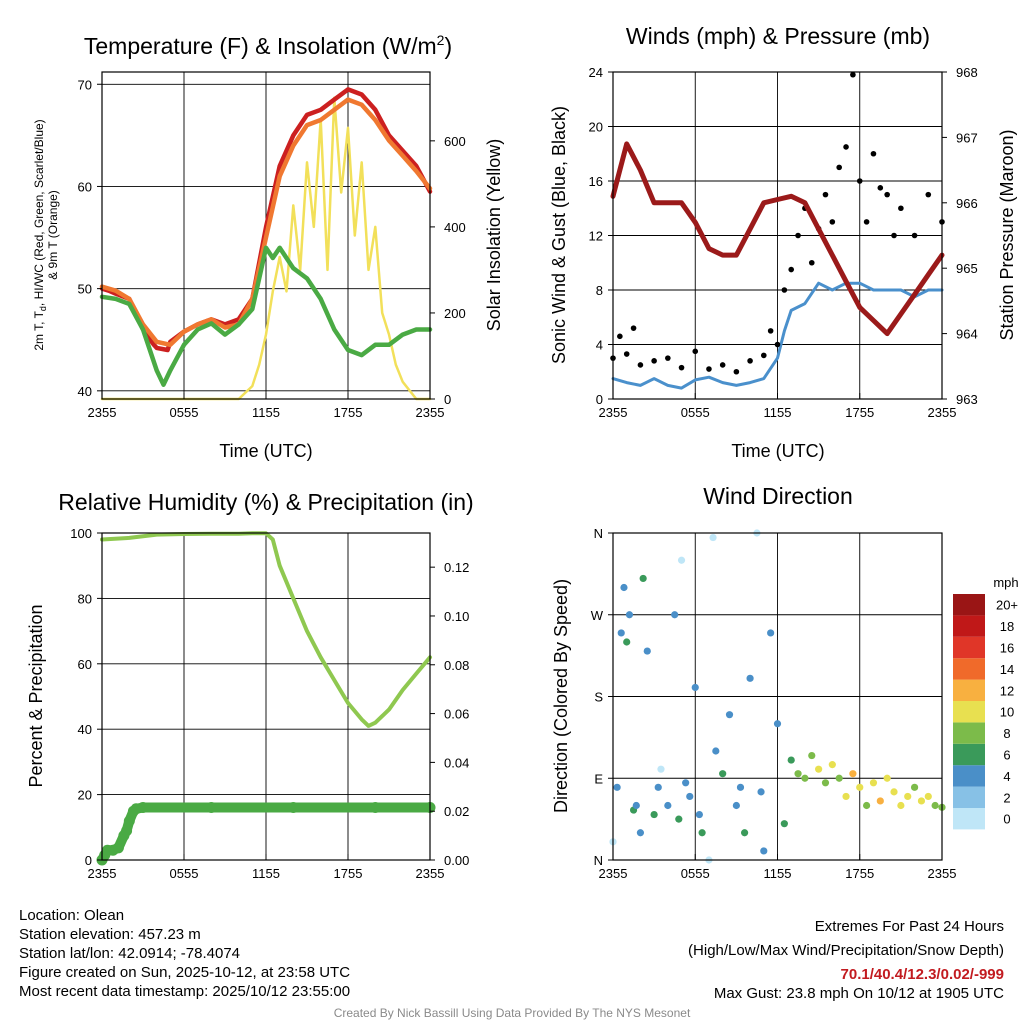 This screenshot has width=1024, height=1024. I want to click on max-gust-text: Max Gust: 23.8 mph On 10/12 at 1905 UTC, so click(858, 993).